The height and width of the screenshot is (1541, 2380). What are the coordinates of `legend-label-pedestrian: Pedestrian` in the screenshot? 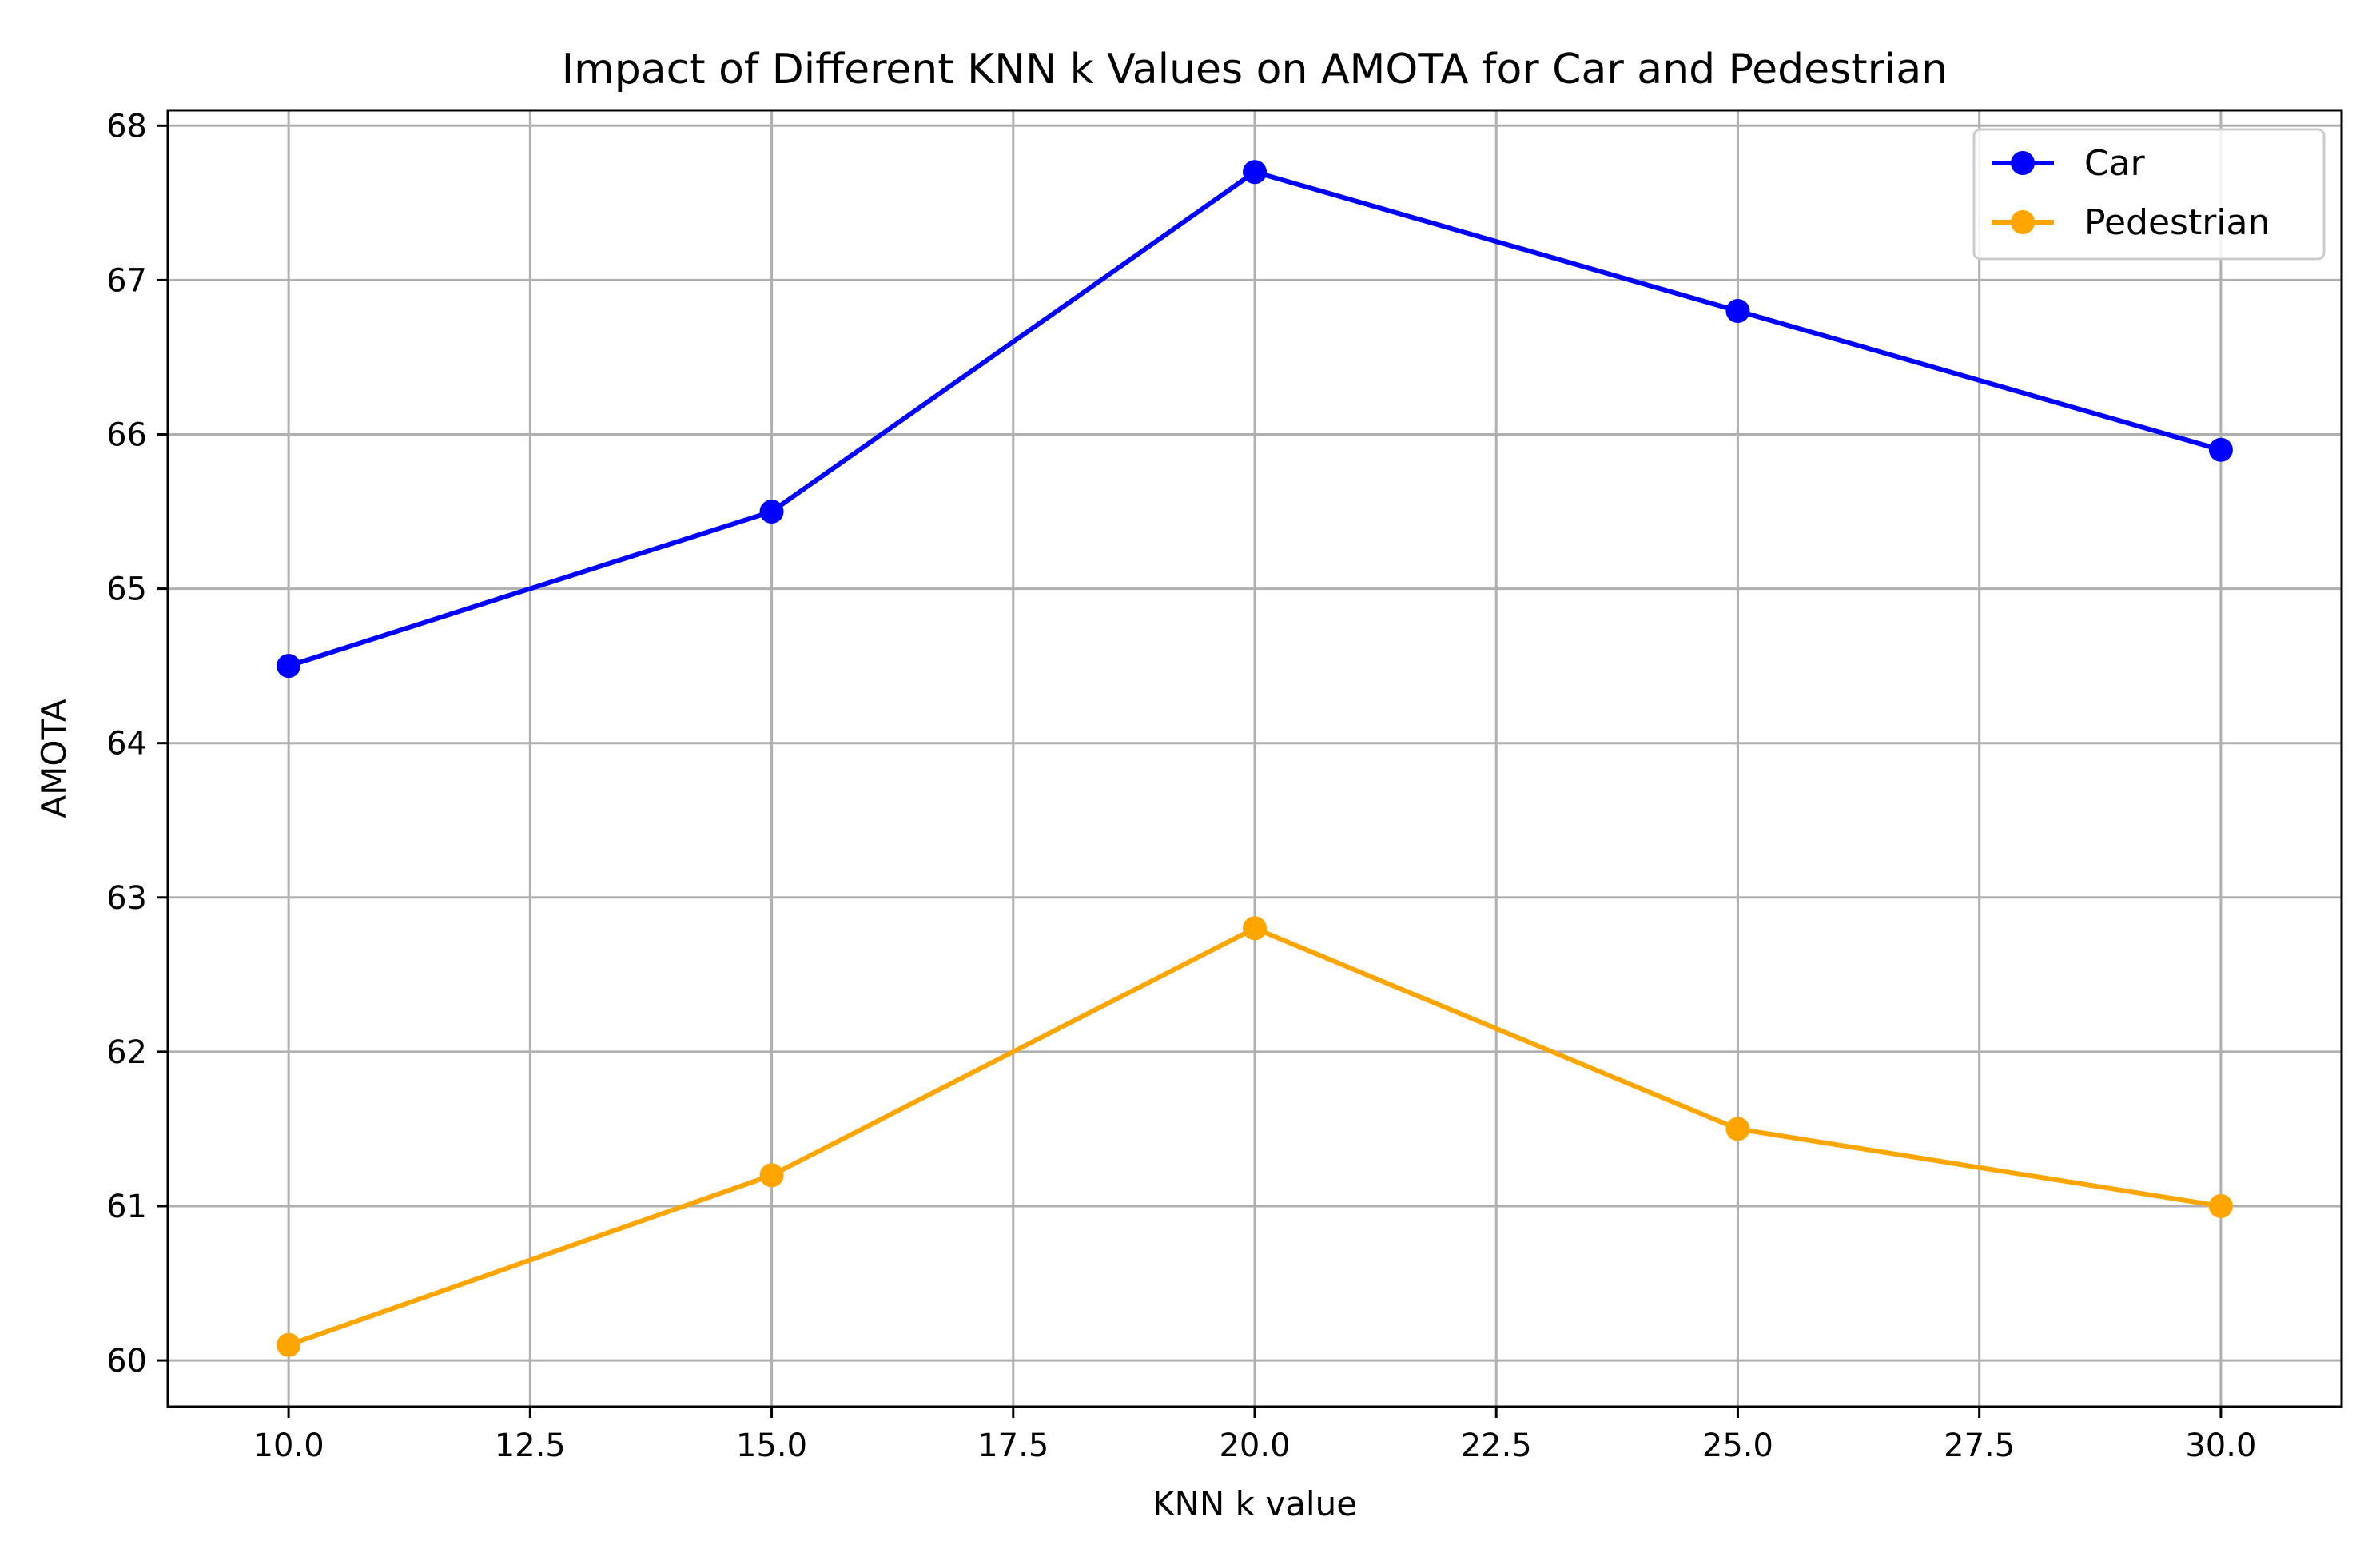 It's located at (2177, 222).